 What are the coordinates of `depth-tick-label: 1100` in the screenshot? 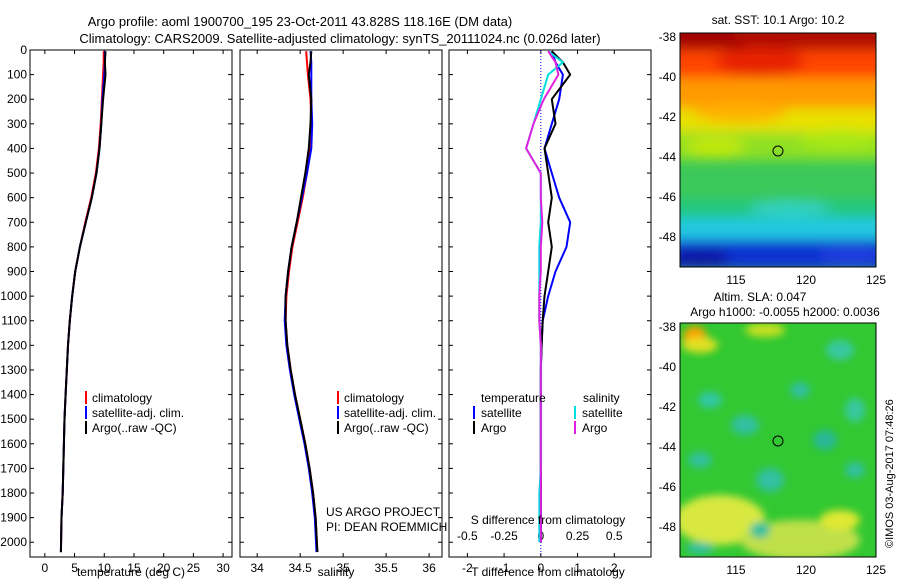 It's located at (14, 321).